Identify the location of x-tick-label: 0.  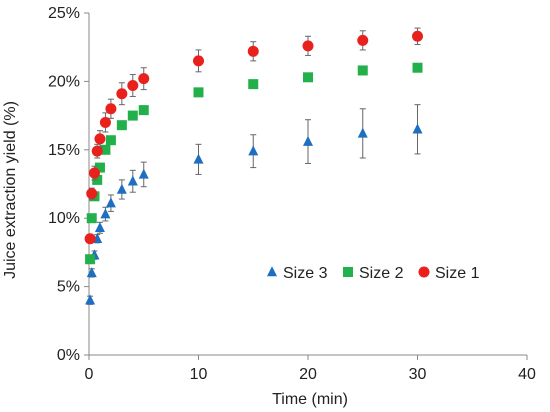
(89, 374).